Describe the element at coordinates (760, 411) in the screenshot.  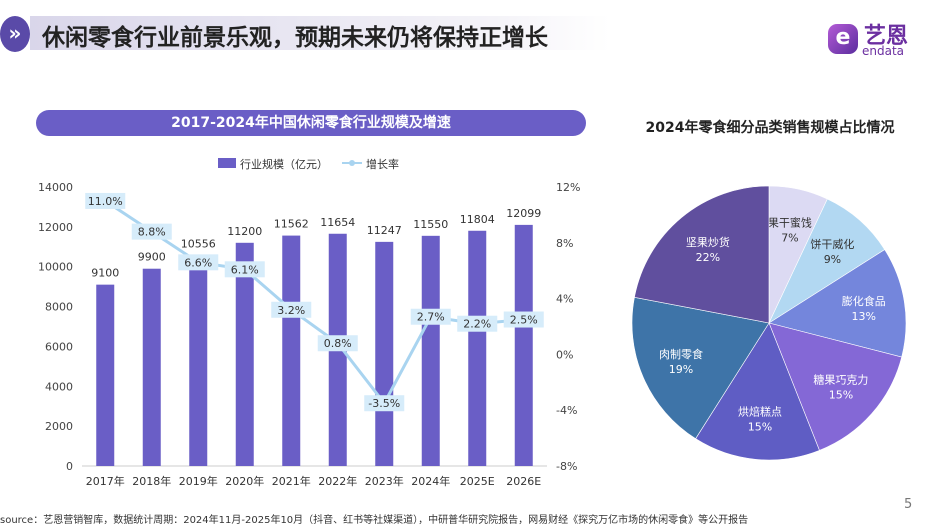
I see `pie-slice-label: 烘焙糕点` at that location.